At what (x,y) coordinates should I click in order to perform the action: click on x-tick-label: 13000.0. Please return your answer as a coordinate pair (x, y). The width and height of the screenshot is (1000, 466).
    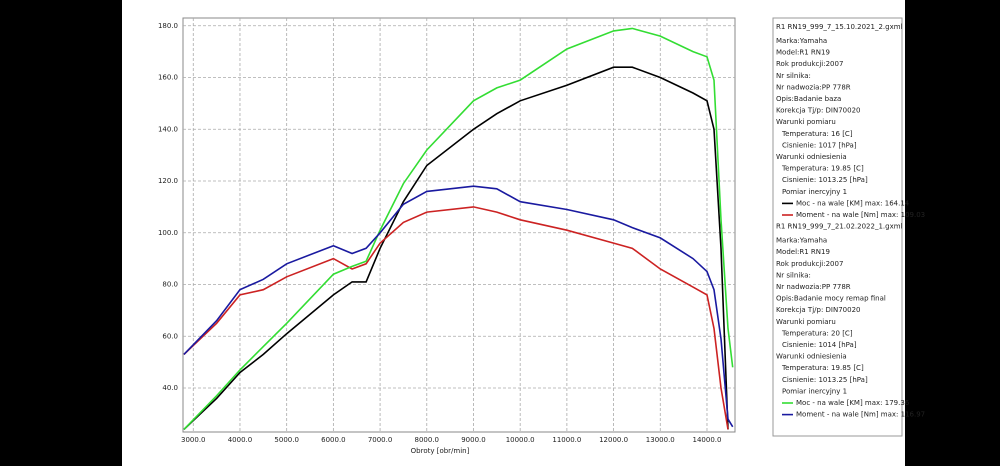
    Looking at the image, I should click on (660, 440).